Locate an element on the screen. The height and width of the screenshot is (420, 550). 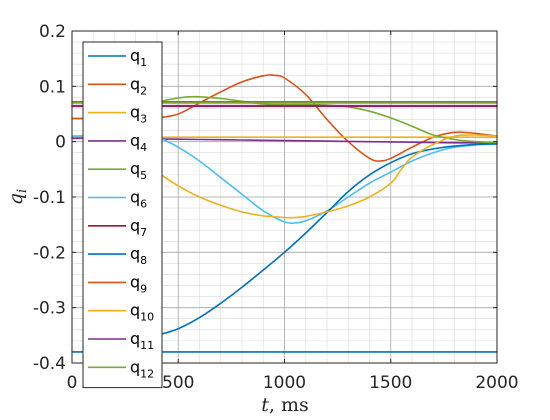
y-tick-labels: 0.2 0.1 0 -0.1 -0.2 -0.3 -0.4 is located at coordinates (49, 198).